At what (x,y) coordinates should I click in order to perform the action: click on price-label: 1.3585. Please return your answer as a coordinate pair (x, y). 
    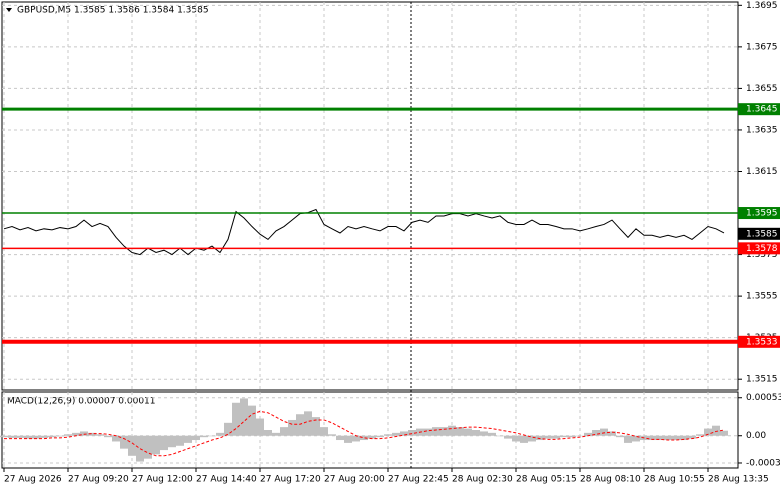
    Looking at the image, I should click on (762, 234).